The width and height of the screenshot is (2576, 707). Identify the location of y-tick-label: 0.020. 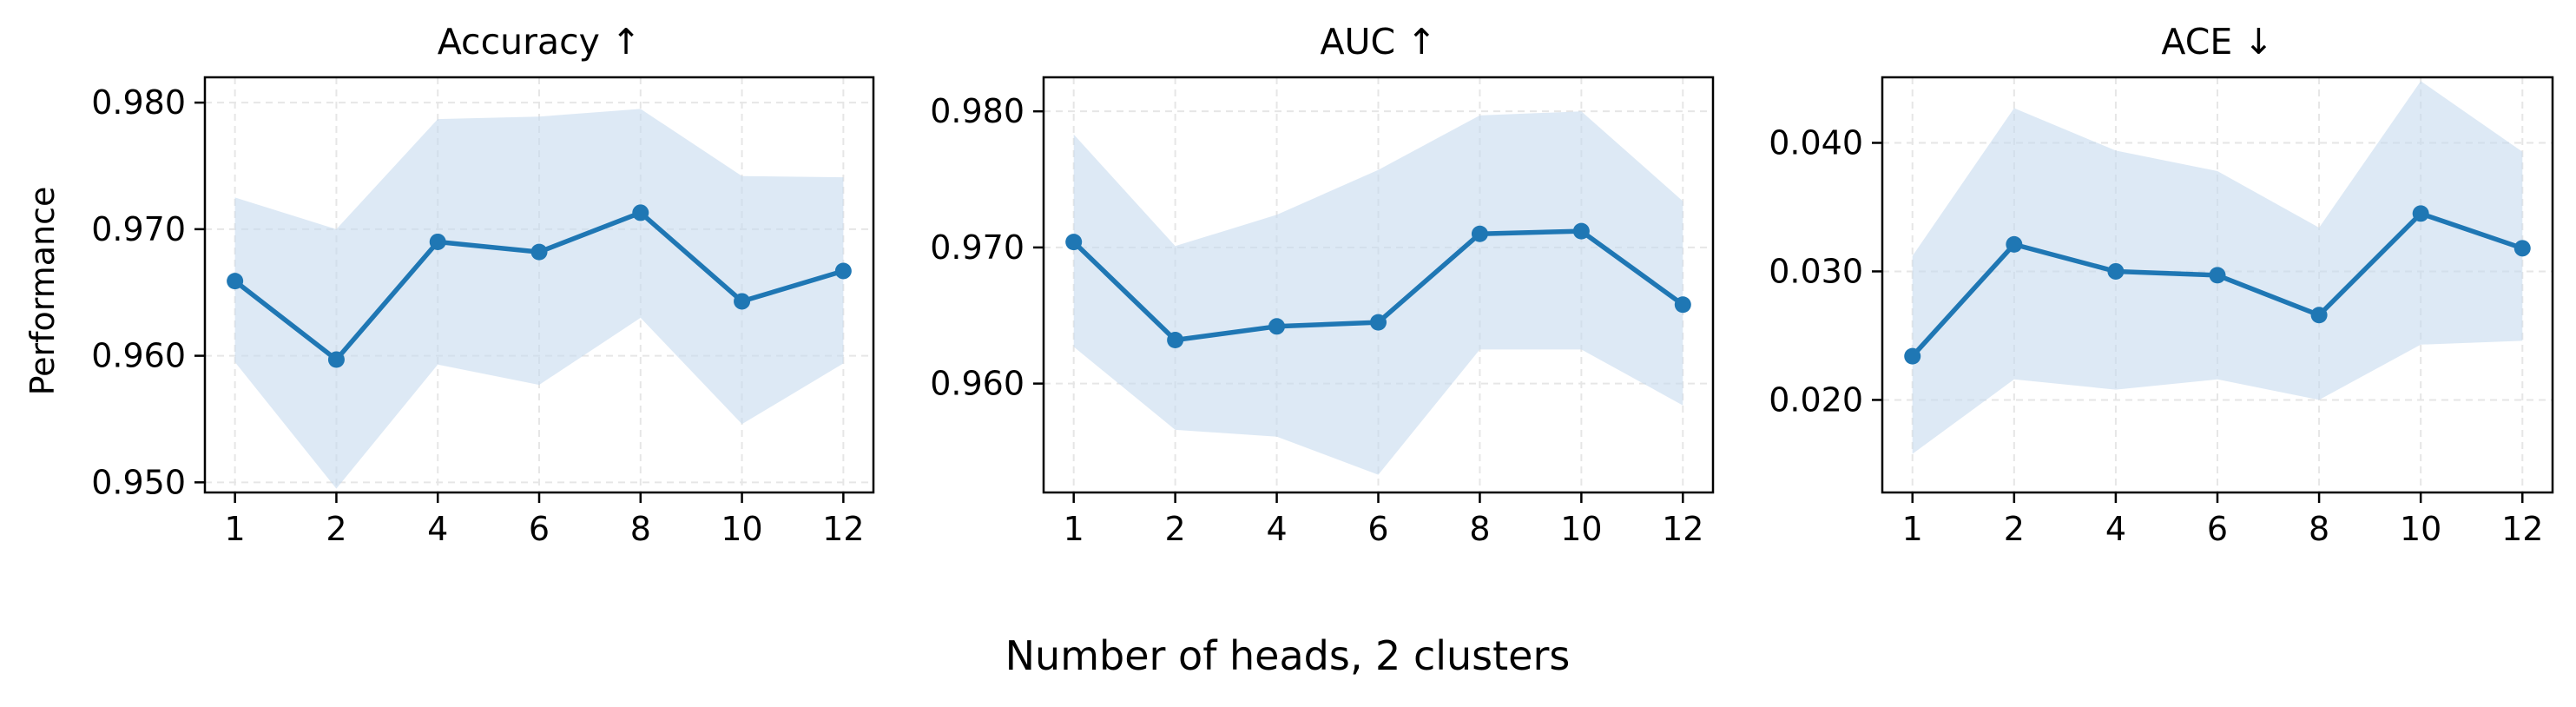
(1816, 399).